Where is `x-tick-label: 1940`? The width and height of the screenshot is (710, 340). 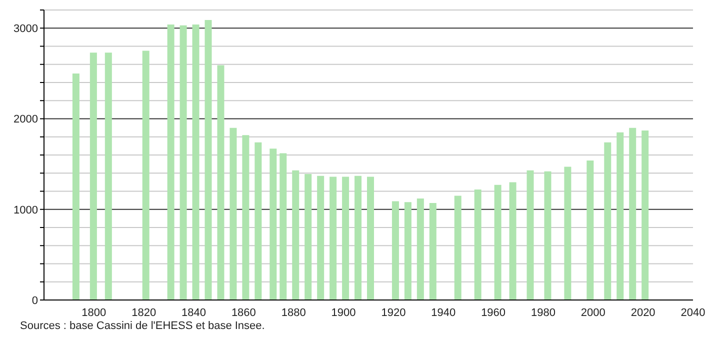 x-tick-label: 1940 is located at coordinates (443, 312).